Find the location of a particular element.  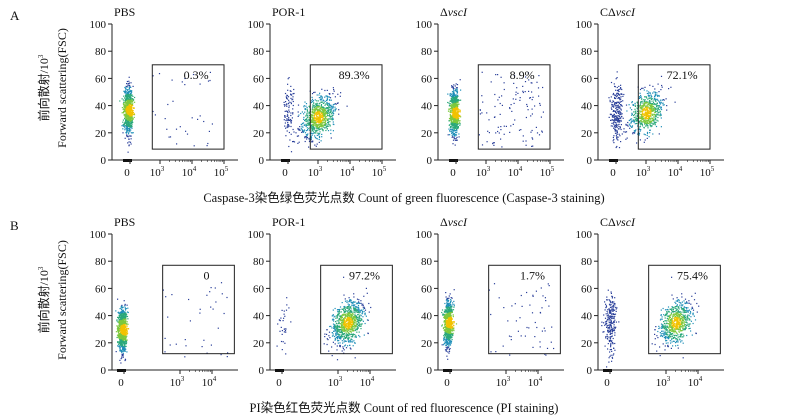

x-tick-label: 104 is located at coordinates (189, 172).